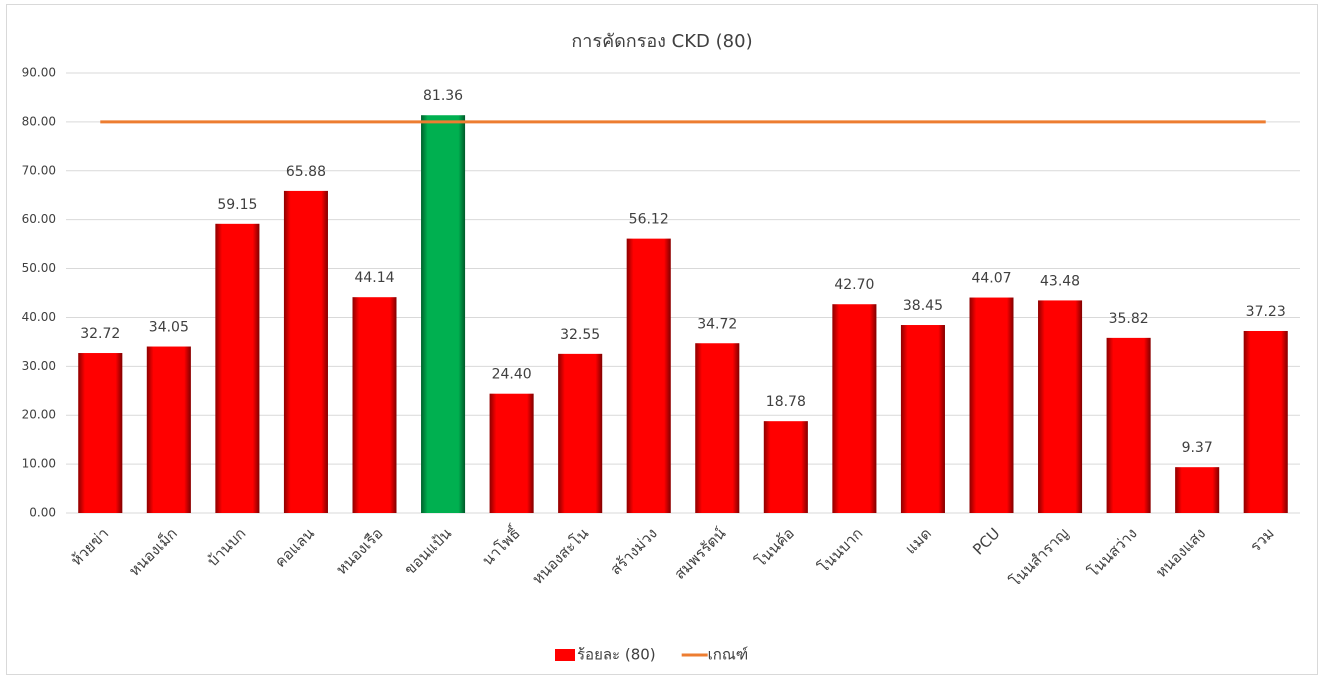  I want to click on data-label: 32.55, so click(580, 335).